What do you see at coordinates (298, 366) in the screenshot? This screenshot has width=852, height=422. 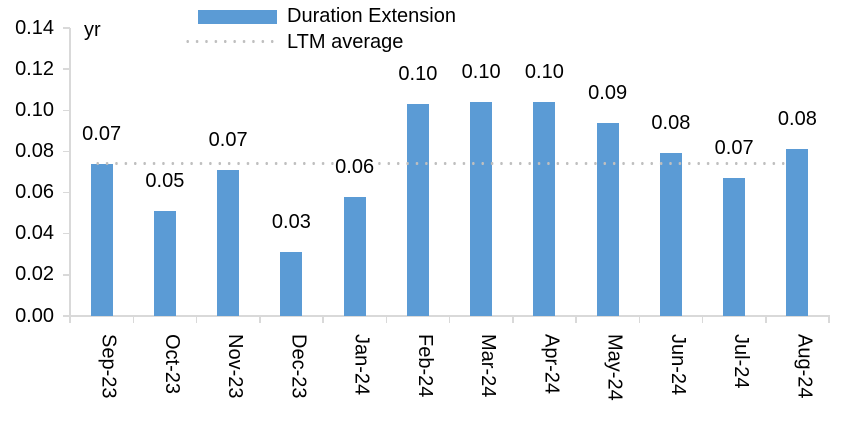 I see `x-tick-label: Dec-23` at bounding box center [298, 366].